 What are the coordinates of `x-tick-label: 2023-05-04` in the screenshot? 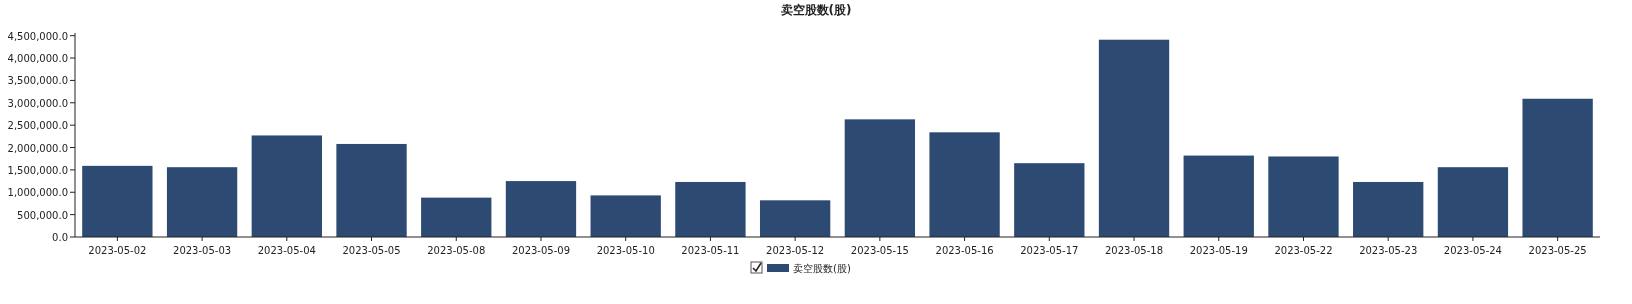 It's located at (286, 250).